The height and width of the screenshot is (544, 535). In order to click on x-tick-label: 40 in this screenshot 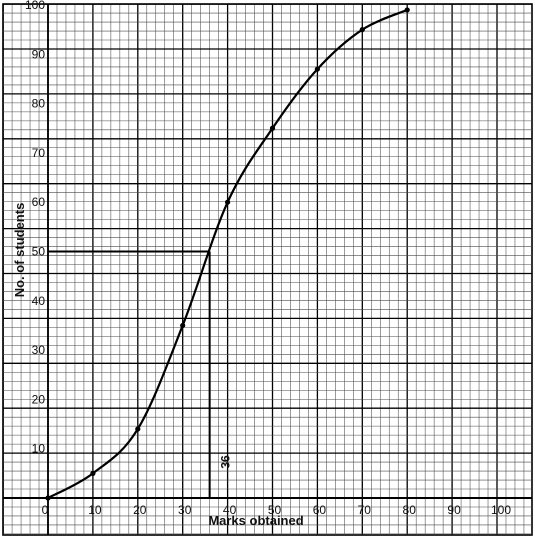, I will do `click(230, 510)`.